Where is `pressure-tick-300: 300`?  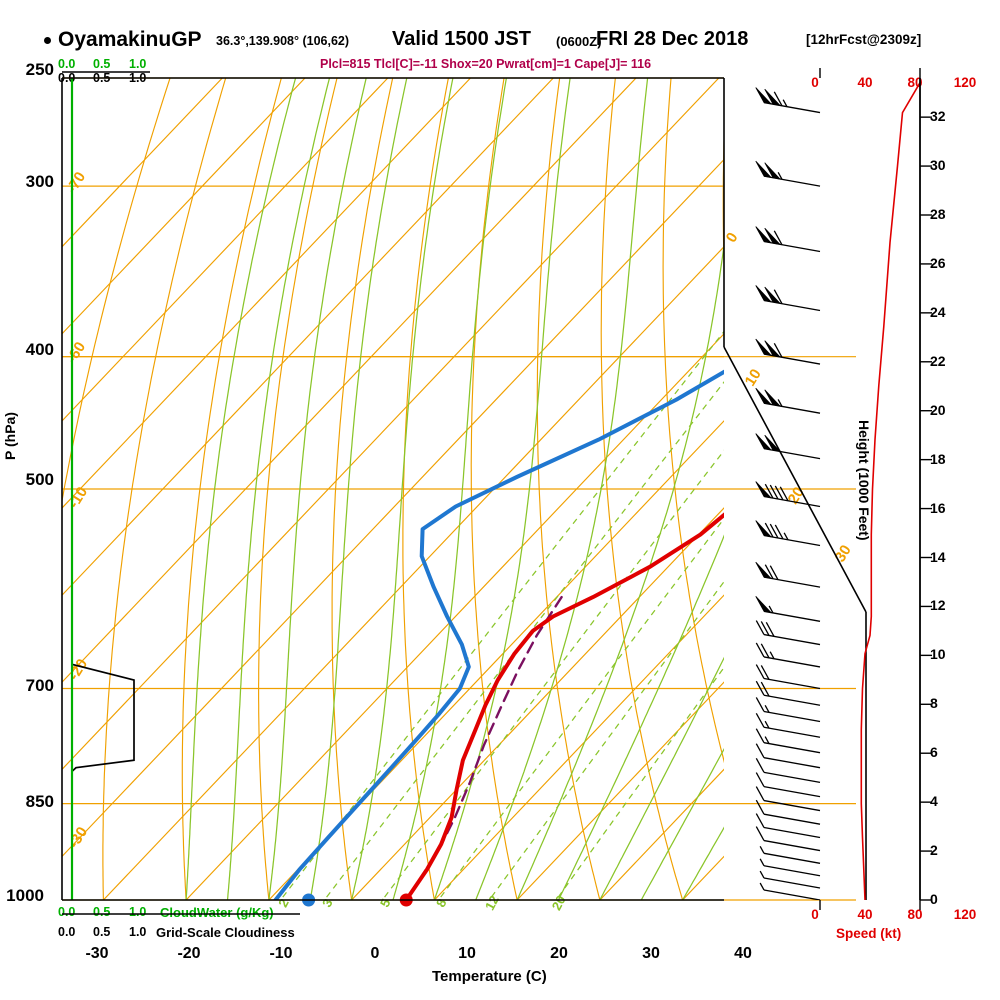
pressure-tick-300: 300 is located at coordinates (39, 181).